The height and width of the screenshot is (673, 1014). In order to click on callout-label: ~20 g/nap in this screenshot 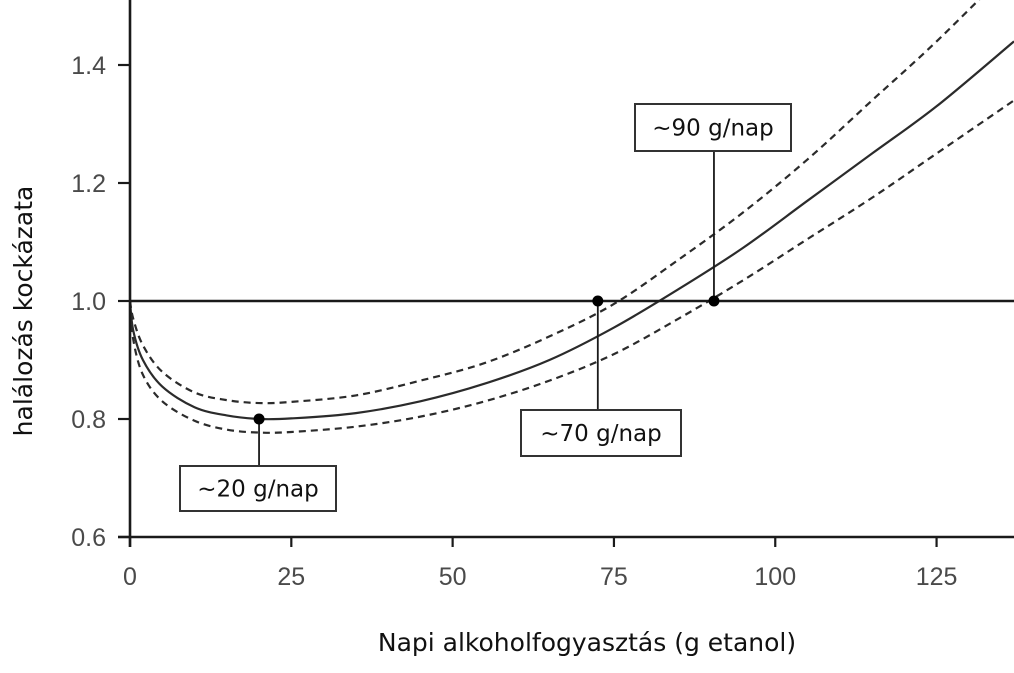, I will do `click(257, 490)`.